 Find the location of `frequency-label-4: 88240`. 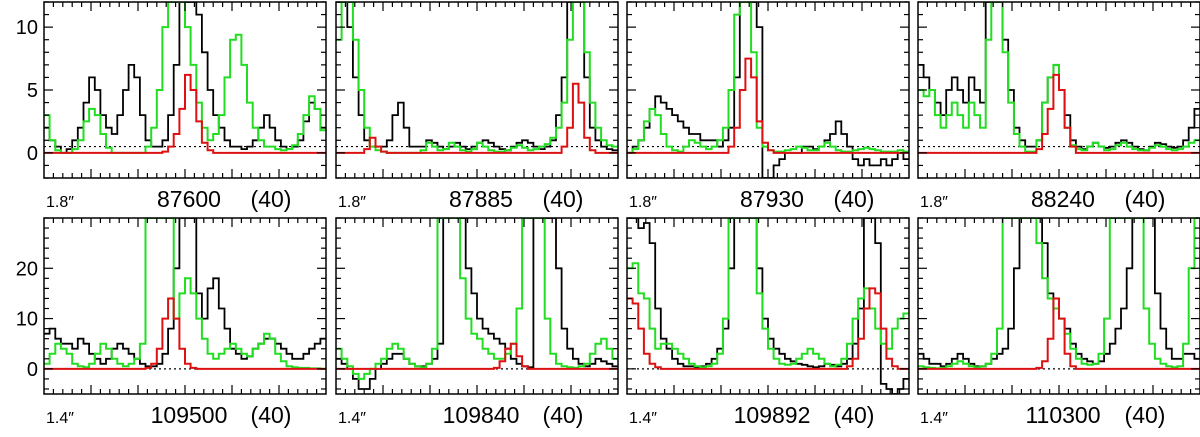

frequency-label-4: 88240 is located at coordinates (1063, 199).